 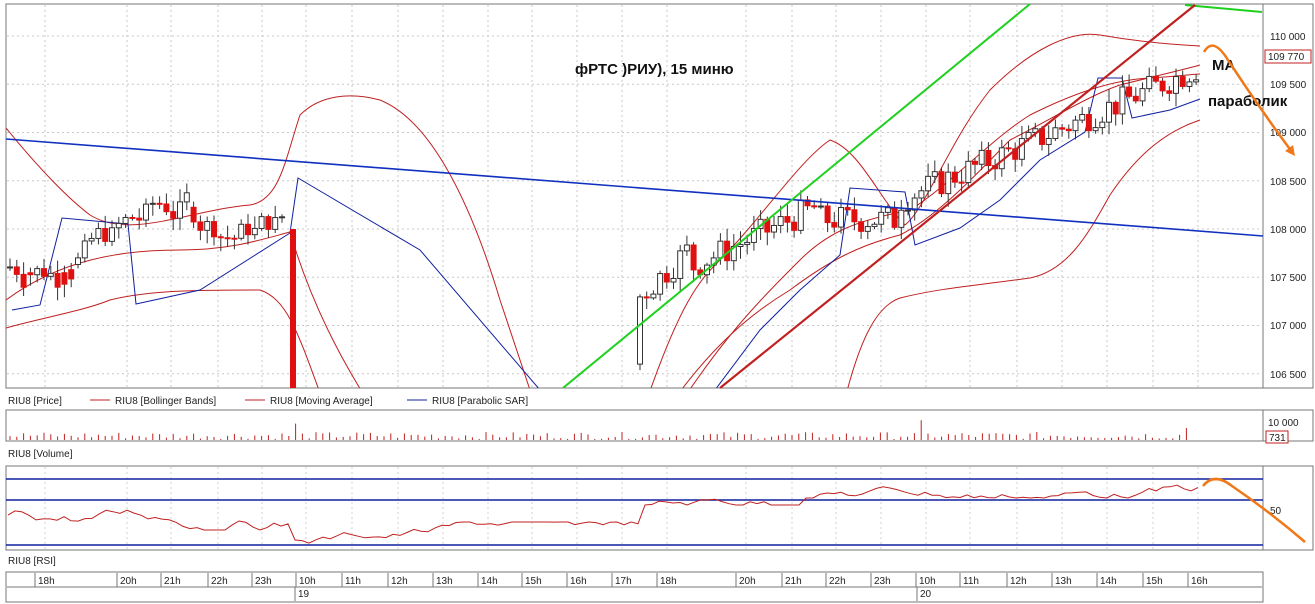 What do you see at coordinates (1288, 37) in the screenshot?
I see `price-tick-110000: 110 000` at bounding box center [1288, 37].